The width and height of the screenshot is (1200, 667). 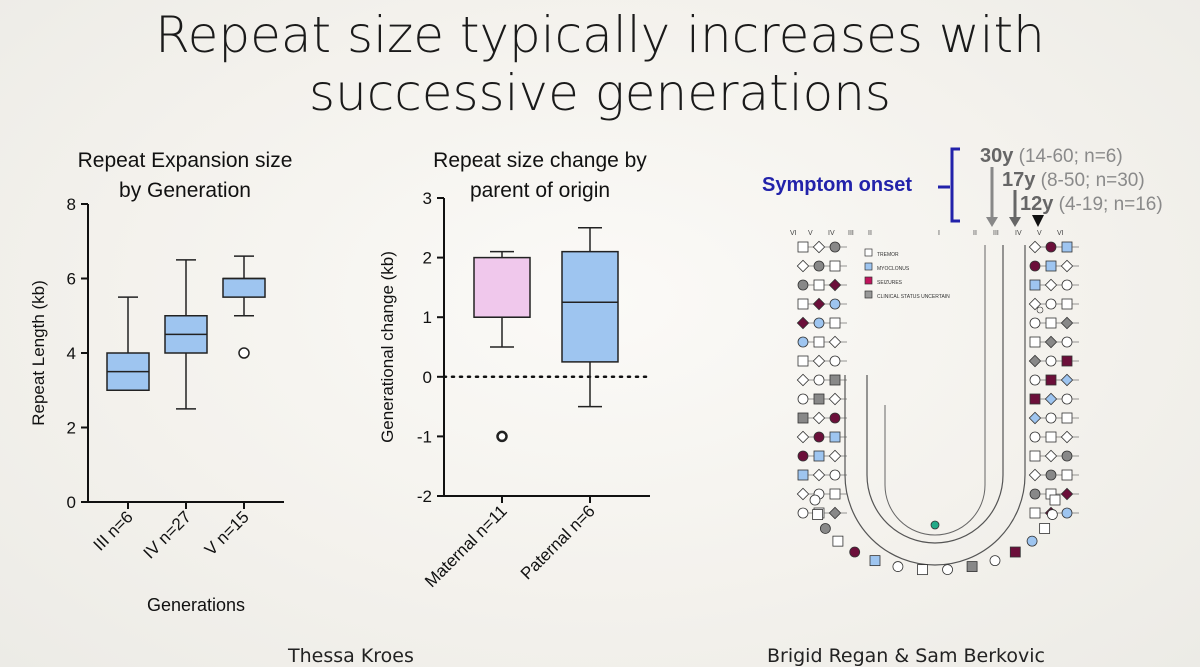 What do you see at coordinates (540, 190) in the screenshot?
I see `chart2-title-line2: parent of origin` at bounding box center [540, 190].